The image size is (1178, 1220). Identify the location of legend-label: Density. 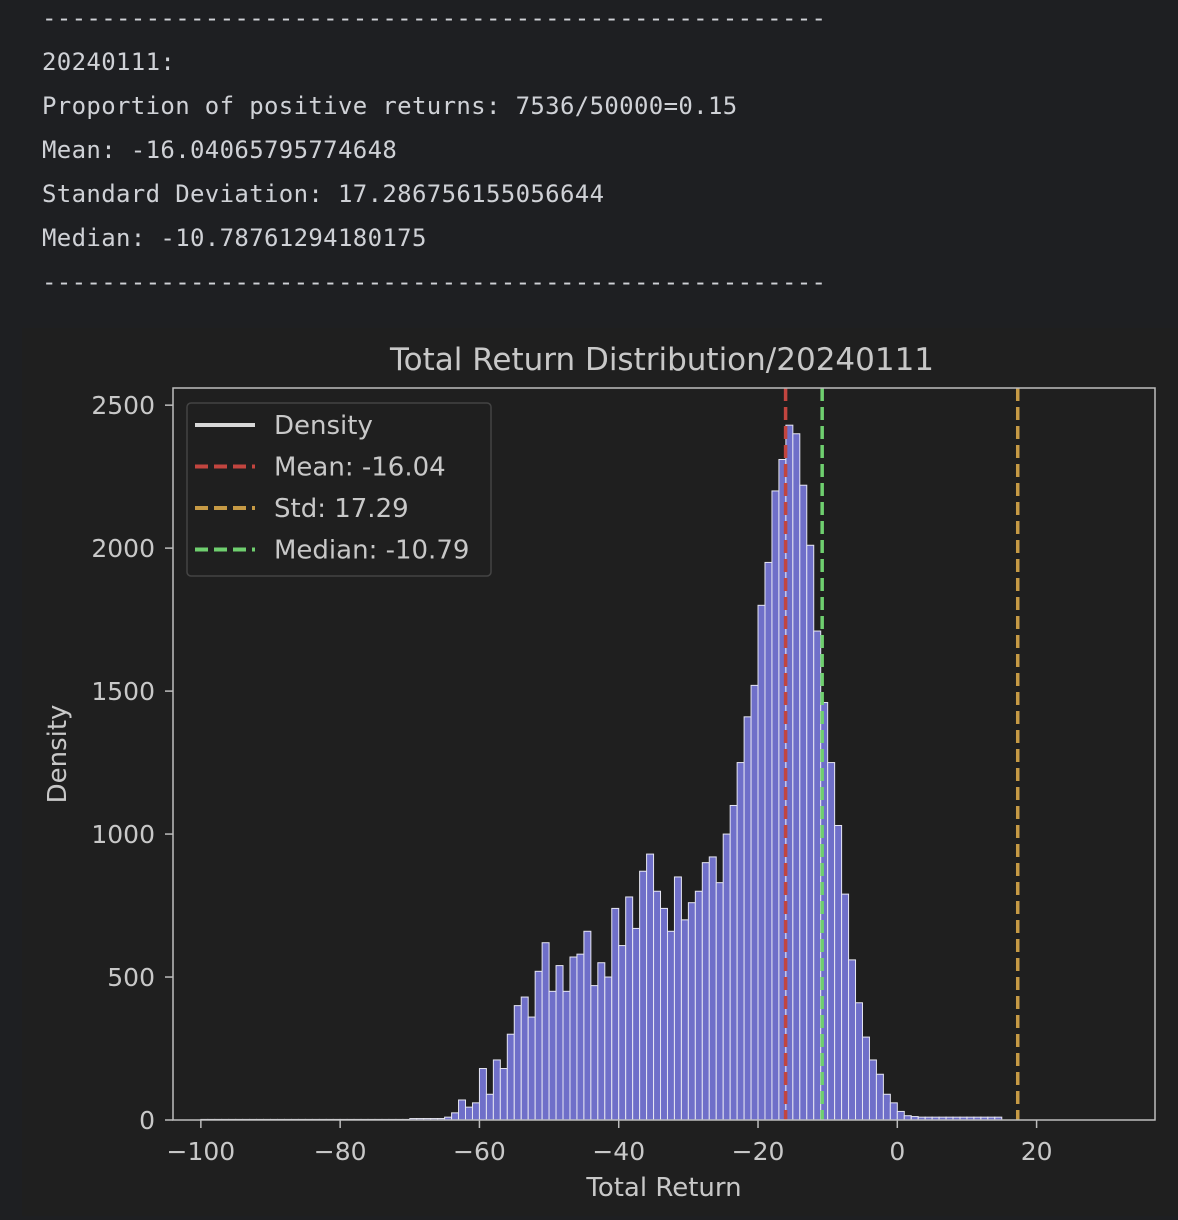
(323, 426).